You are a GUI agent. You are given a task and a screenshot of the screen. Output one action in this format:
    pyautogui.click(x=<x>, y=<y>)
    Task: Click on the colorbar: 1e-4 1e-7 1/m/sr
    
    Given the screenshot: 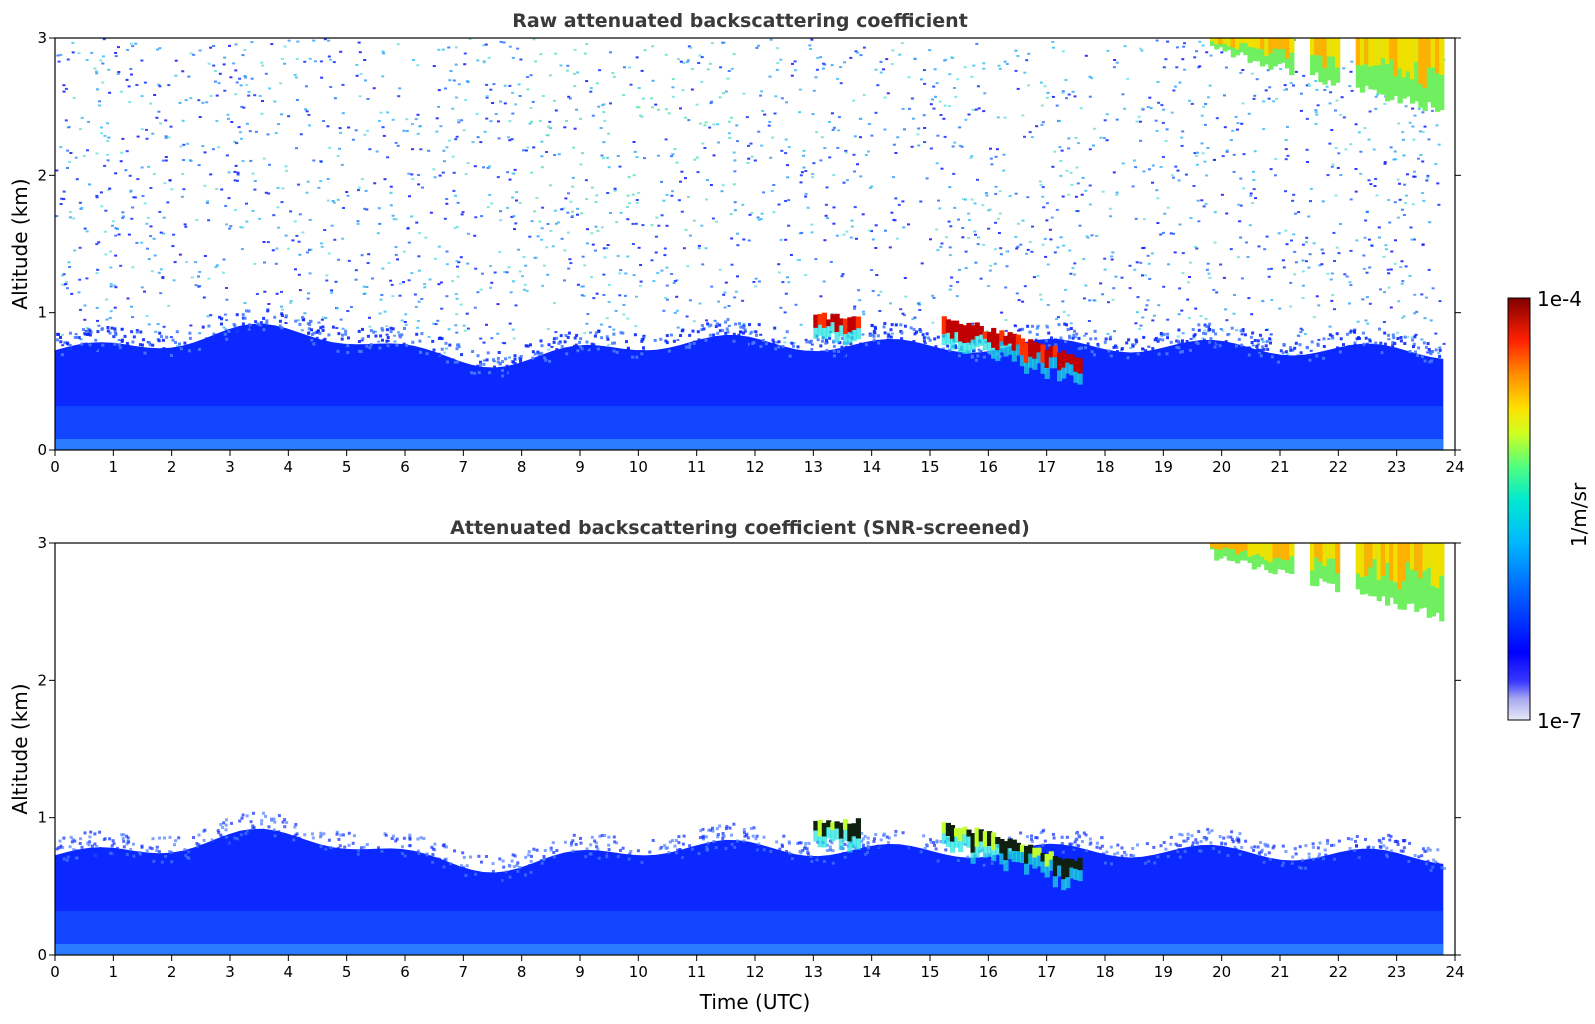 What is the action you would take?
    pyautogui.click(x=1549, y=510)
    